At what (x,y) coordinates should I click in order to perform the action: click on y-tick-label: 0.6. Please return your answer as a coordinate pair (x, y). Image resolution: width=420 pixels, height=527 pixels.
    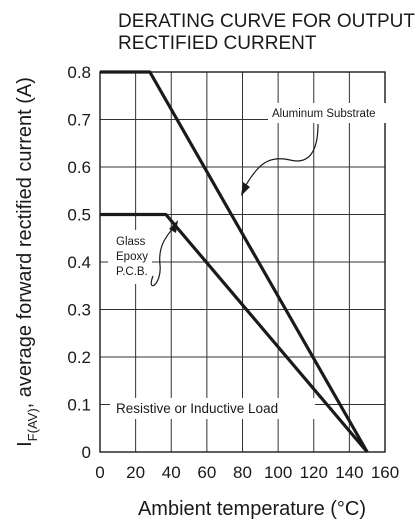
    Looking at the image, I should click on (79, 167).